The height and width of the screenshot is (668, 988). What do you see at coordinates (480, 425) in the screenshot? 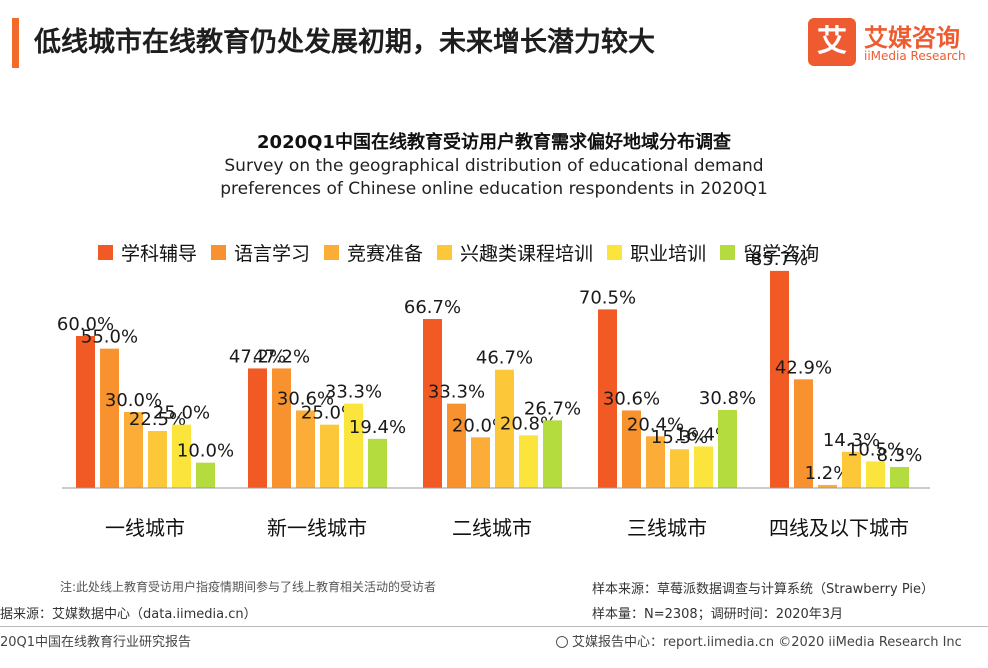
I see `data-label: 20.0%` at bounding box center [480, 425].